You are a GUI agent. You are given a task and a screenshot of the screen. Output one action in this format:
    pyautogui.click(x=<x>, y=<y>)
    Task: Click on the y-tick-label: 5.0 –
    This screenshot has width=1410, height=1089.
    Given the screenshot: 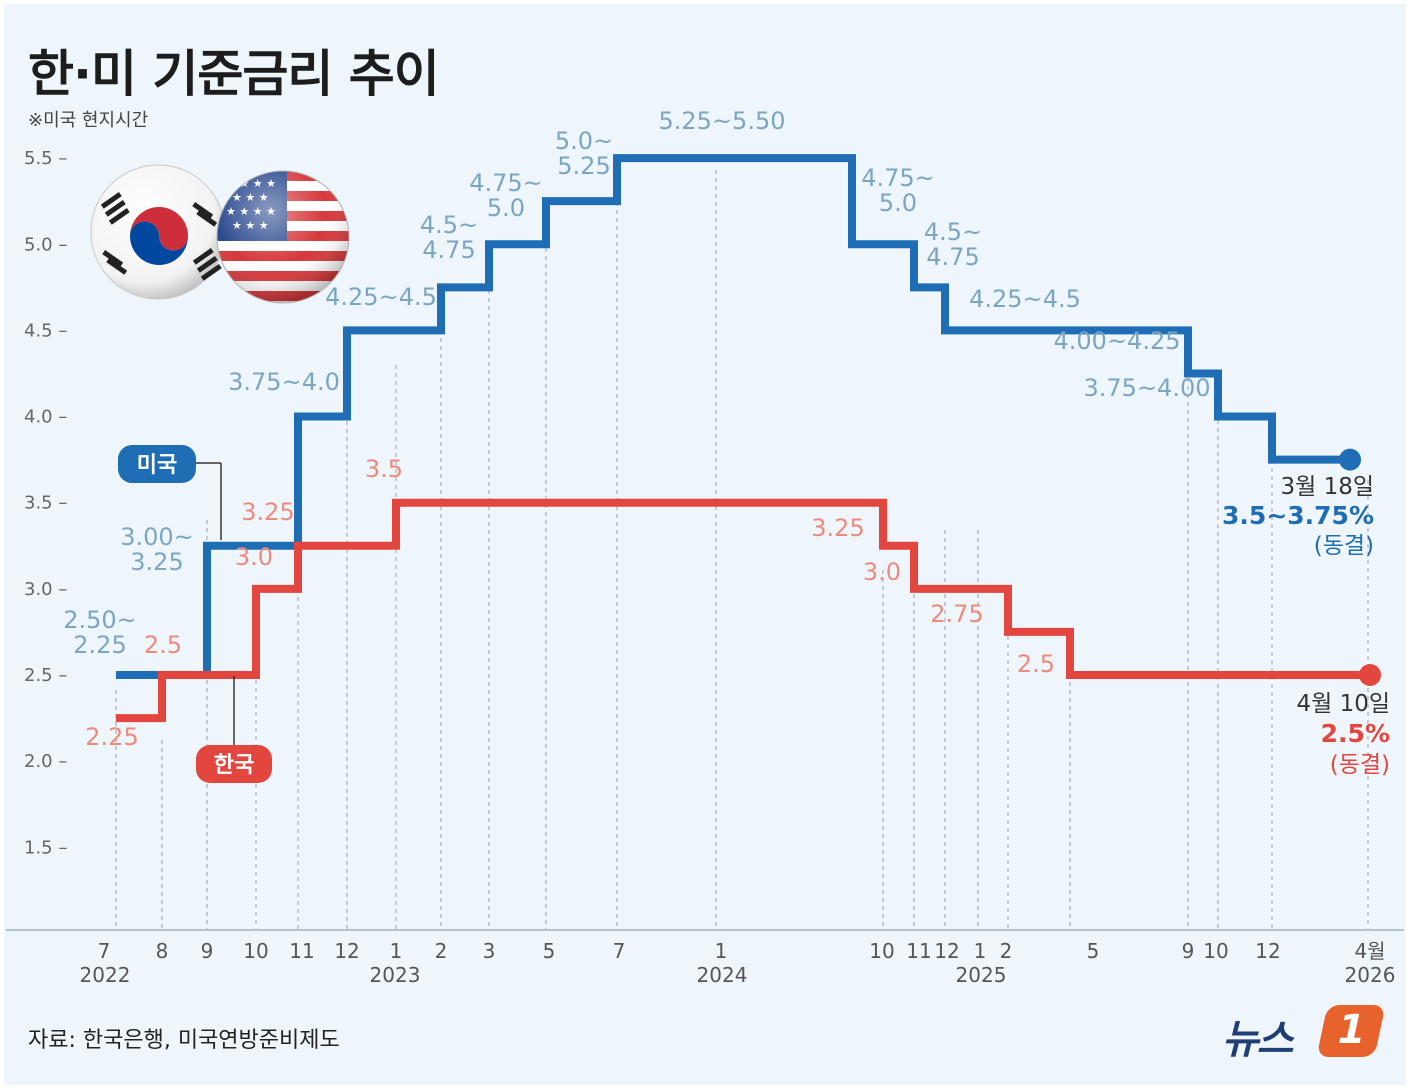 What is the action you would take?
    pyautogui.click(x=45, y=244)
    